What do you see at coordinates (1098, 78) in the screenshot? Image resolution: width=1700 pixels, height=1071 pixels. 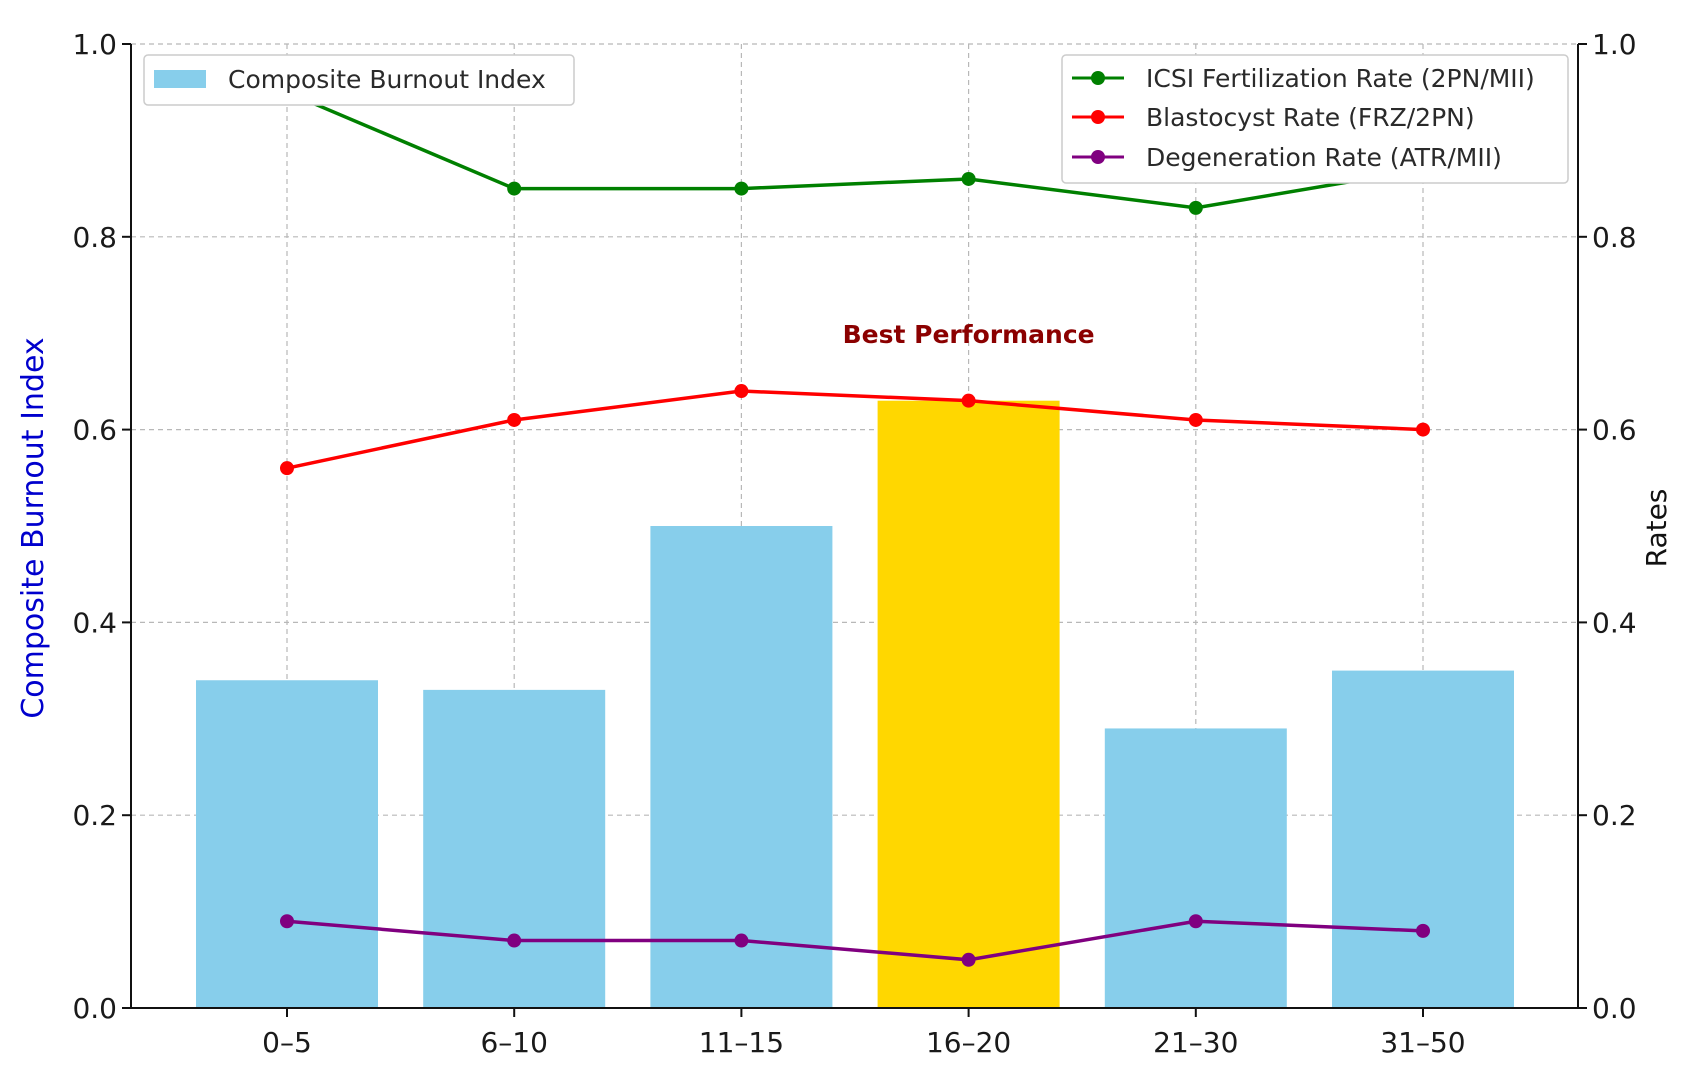 I see `legend-icsi-marker` at bounding box center [1098, 78].